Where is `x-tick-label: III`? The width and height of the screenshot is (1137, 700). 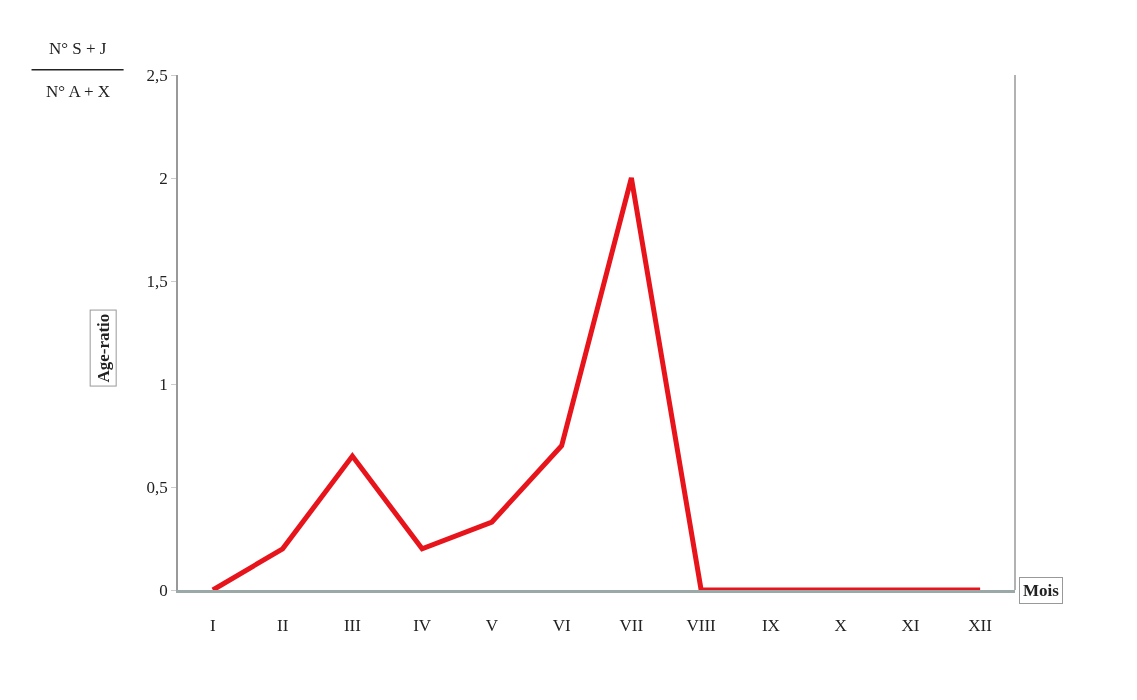 x-tick-label: III is located at coordinates (352, 626).